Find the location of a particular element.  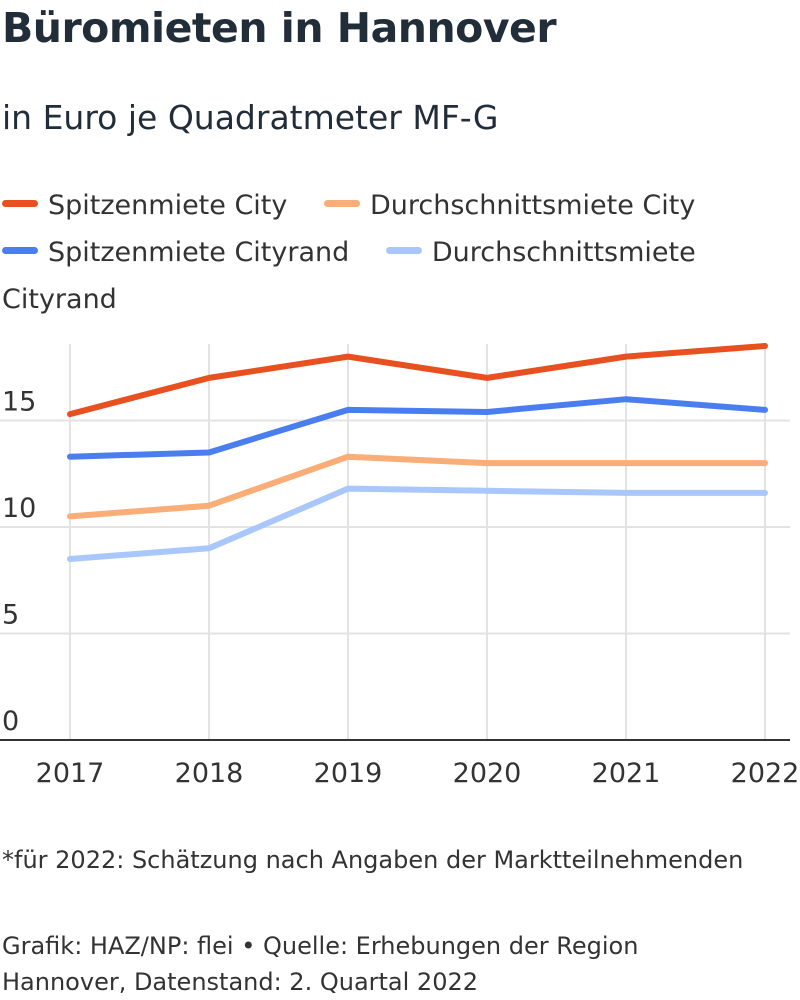

y-tick-label: 0 is located at coordinates (10, 721).